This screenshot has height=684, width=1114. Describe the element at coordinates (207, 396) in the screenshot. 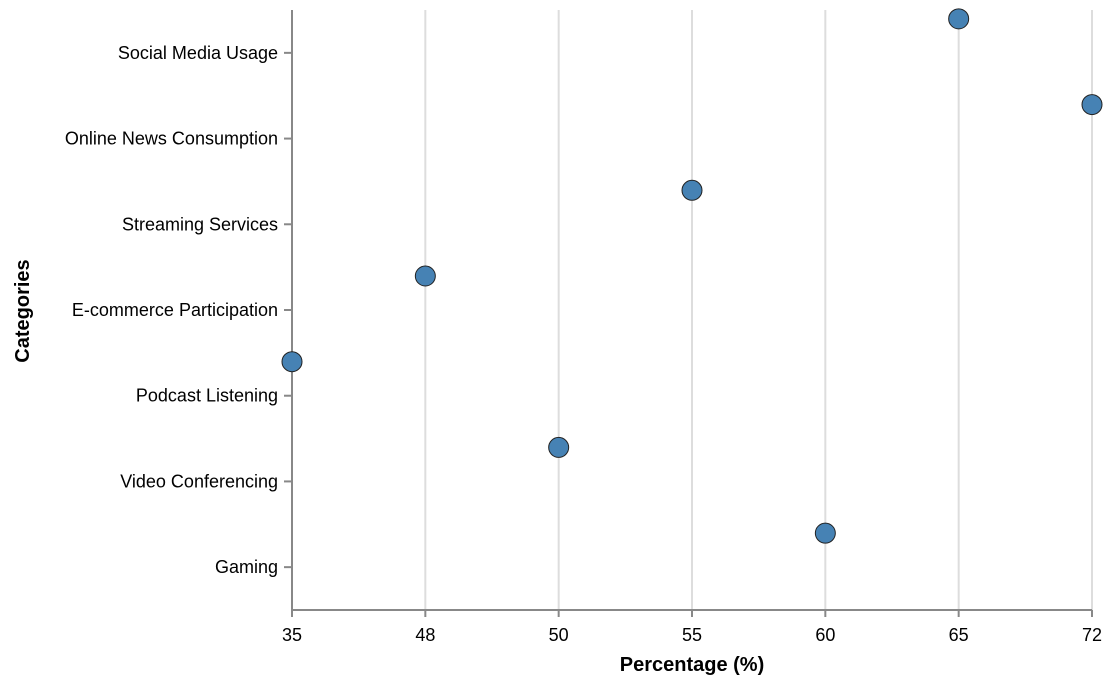

I see `y-tick-label: Podcast Listening` at that location.